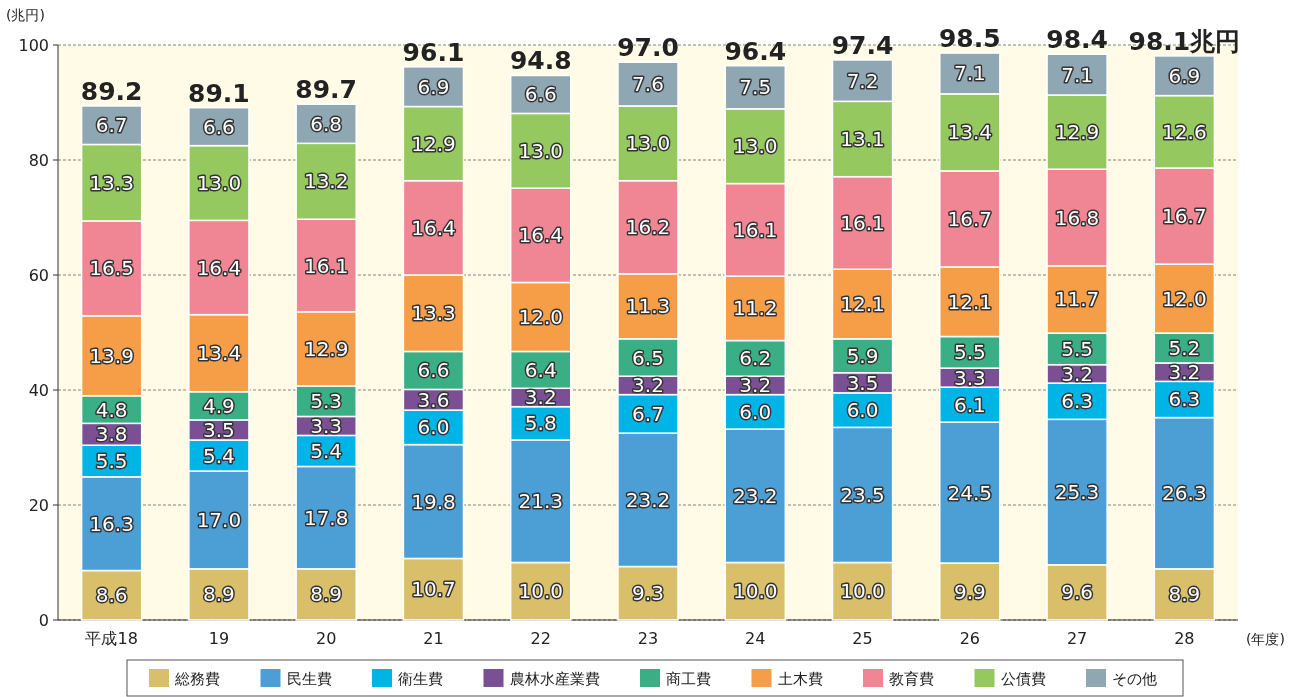 The width and height of the screenshot is (1314, 697). I want to click on data-label: 21.3, so click(540, 501).